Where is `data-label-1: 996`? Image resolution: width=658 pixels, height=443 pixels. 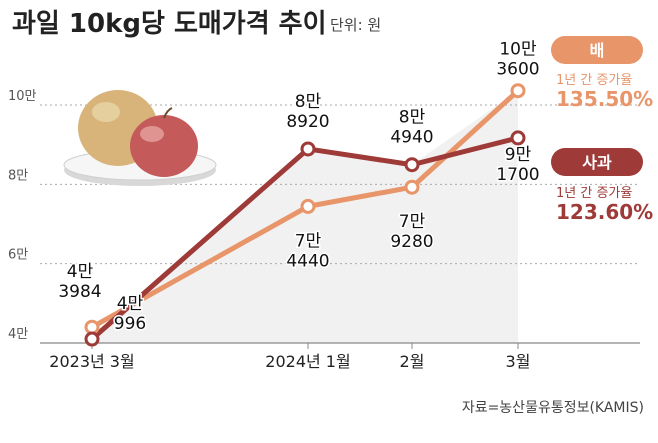 data-label-1: 996 is located at coordinates (130, 324).